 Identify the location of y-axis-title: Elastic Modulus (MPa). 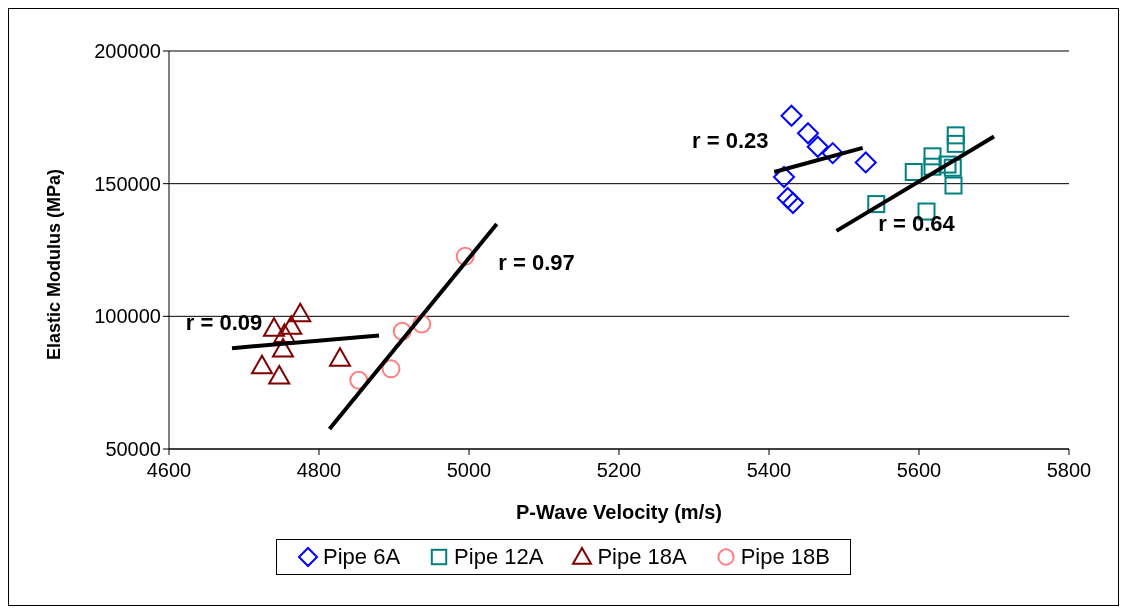
(54, 264).